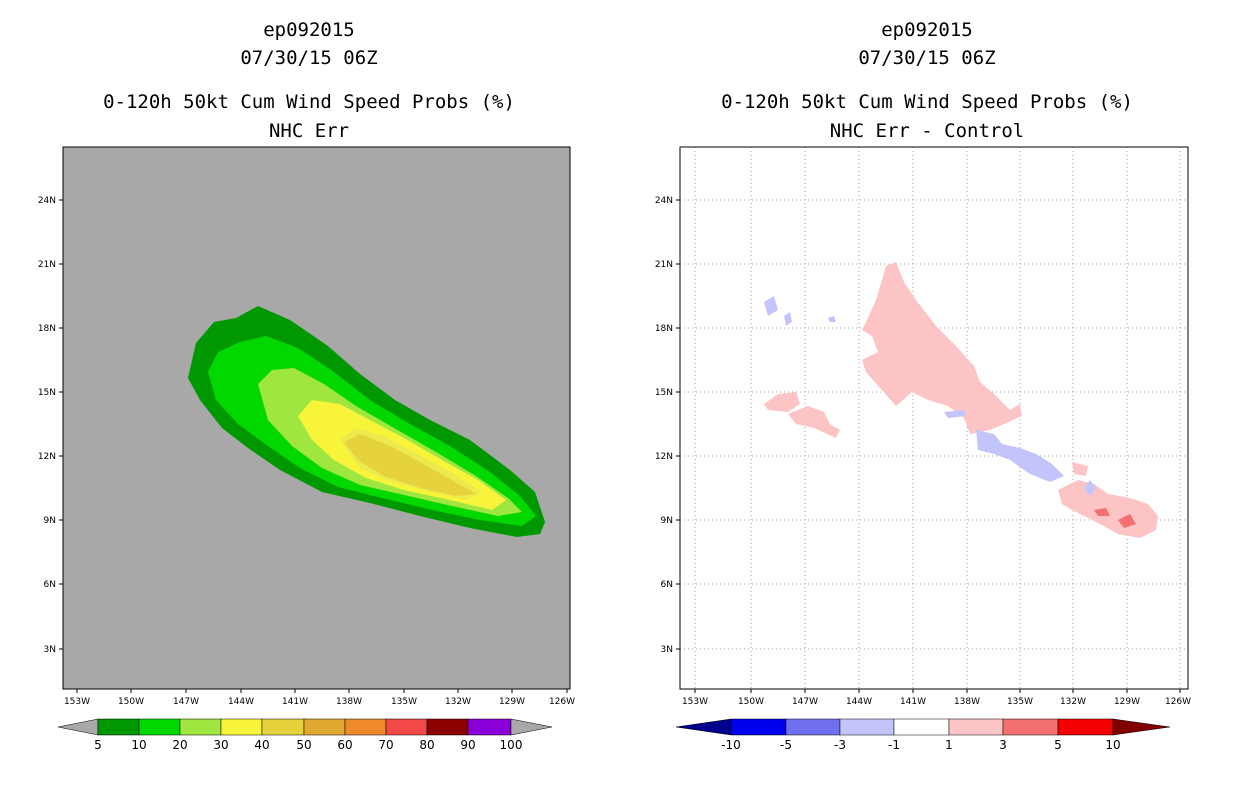 The width and height of the screenshot is (1236, 800). What do you see at coordinates (814, 422) in the screenshot?
I see `diff-pos-1-3-mid` at bounding box center [814, 422].